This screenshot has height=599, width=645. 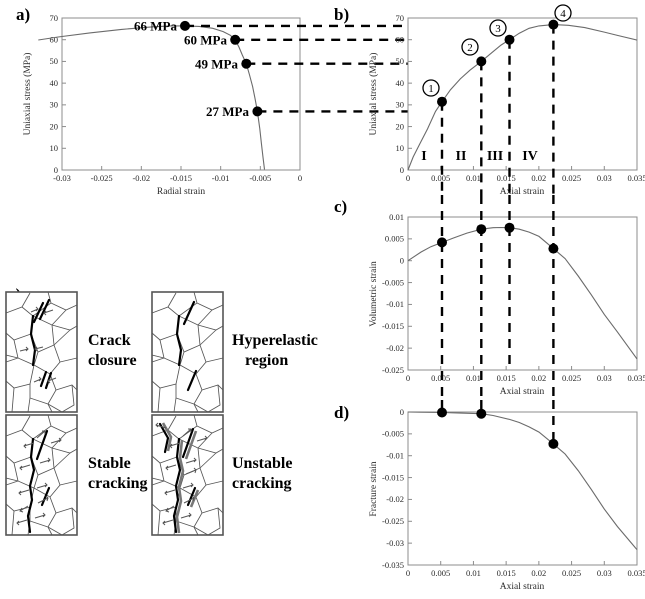 What do you see at coordinates (473, 178) in the screenshot?
I see `panel-b-xtick-3: 0.01` at bounding box center [473, 178].